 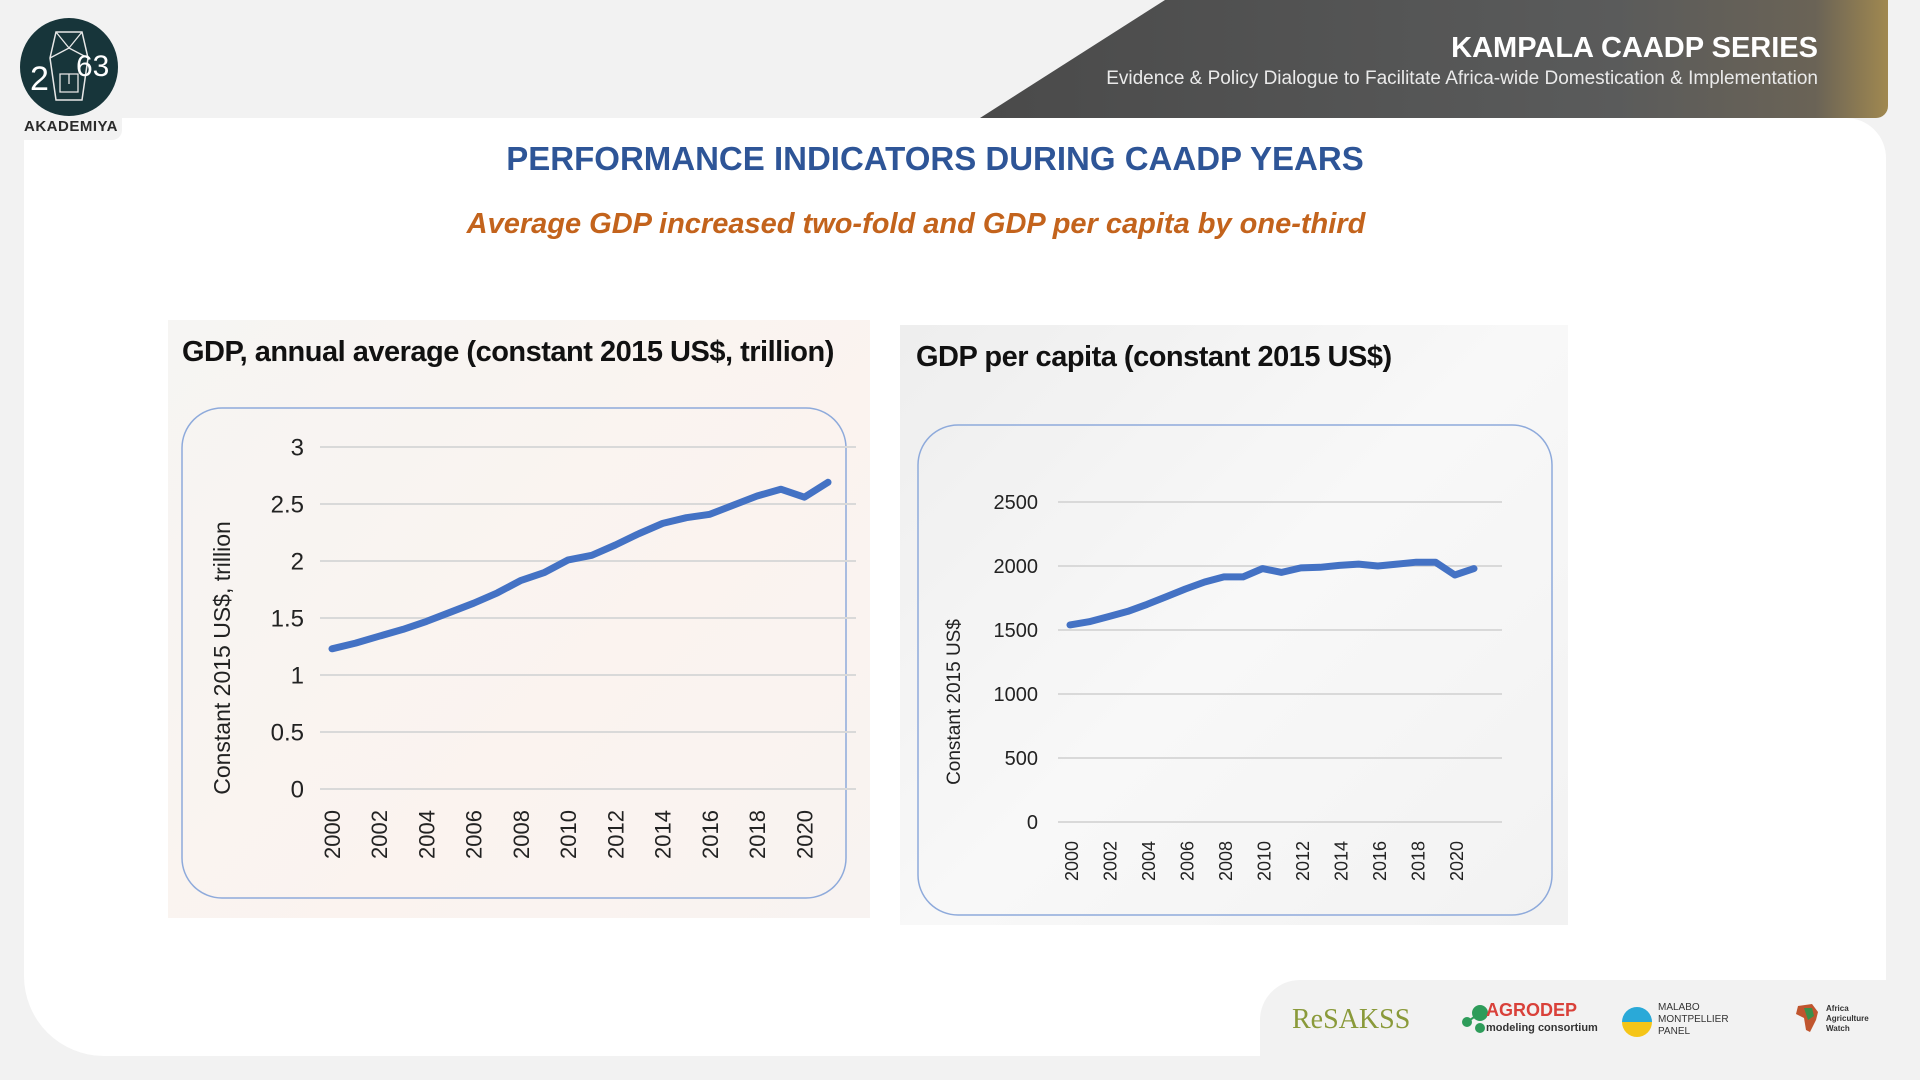 I want to click on y-tick-label: 1.5, so click(x=287, y=618).